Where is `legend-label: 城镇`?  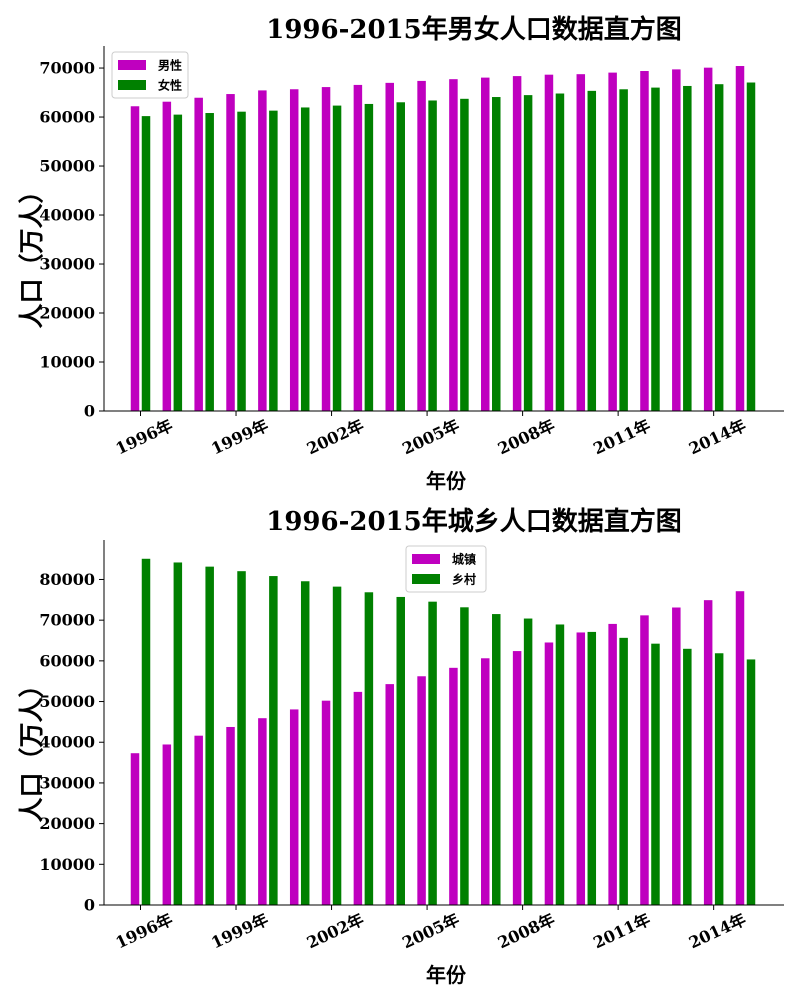 legend-label: 城镇 is located at coordinates (464, 559).